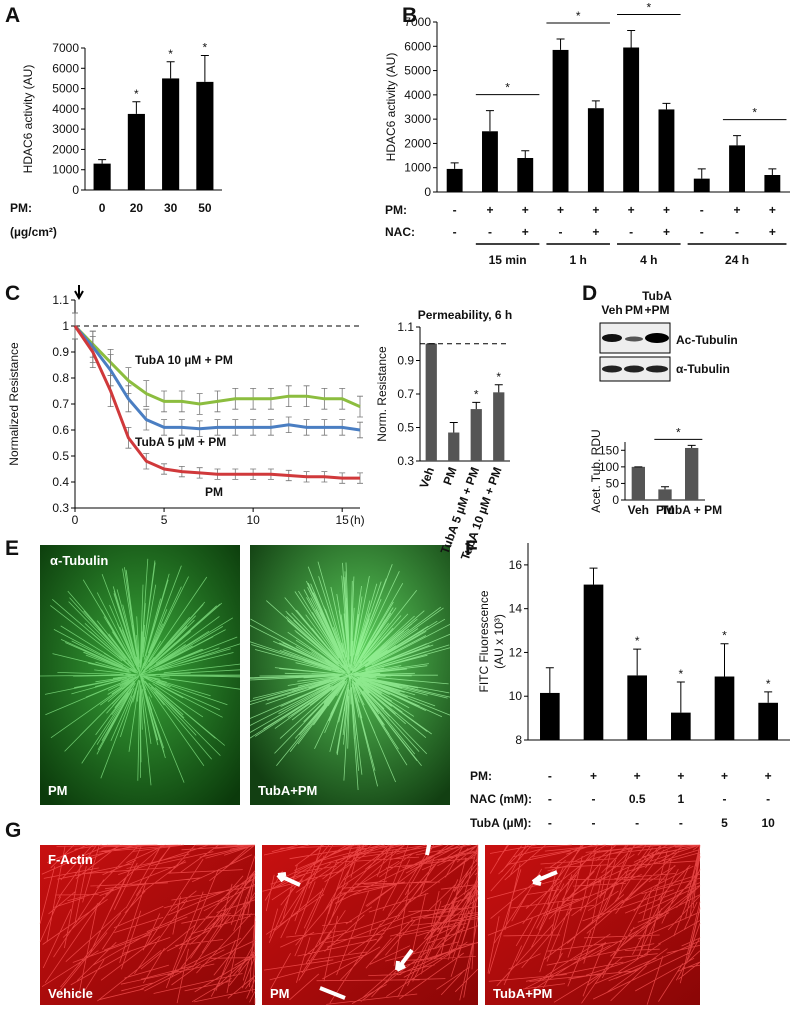 The height and width of the screenshot is (1010, 800). What do you see at coordinates (657, 296) in the screenshot?
I see `lane-label: TubA` at bounding box center [657, 296].